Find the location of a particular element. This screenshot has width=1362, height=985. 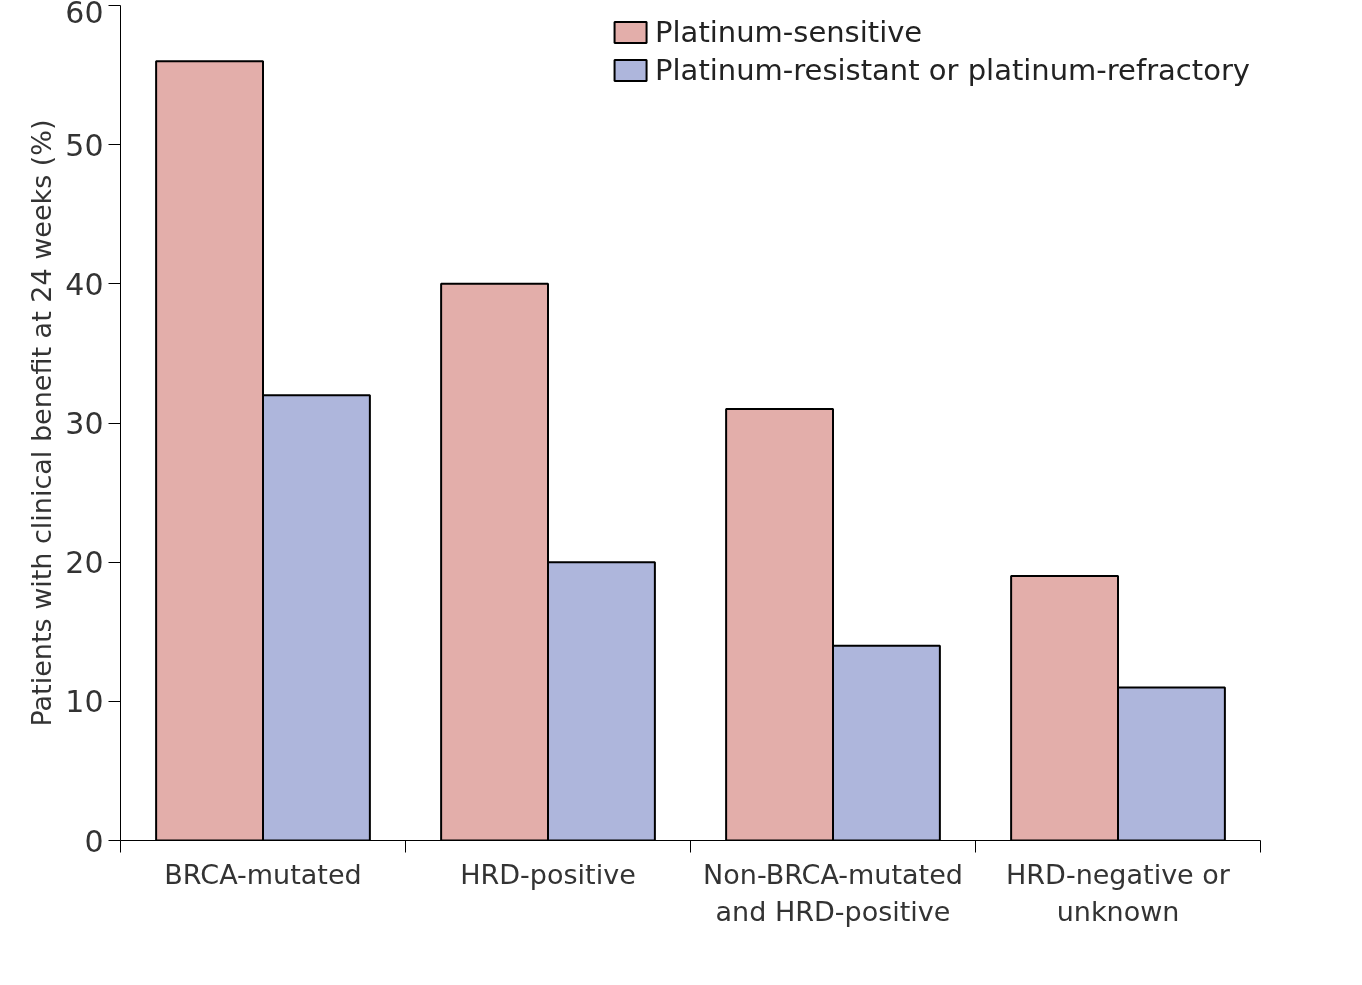

y-tick-label: 50 is located at coordinates (84, 145).